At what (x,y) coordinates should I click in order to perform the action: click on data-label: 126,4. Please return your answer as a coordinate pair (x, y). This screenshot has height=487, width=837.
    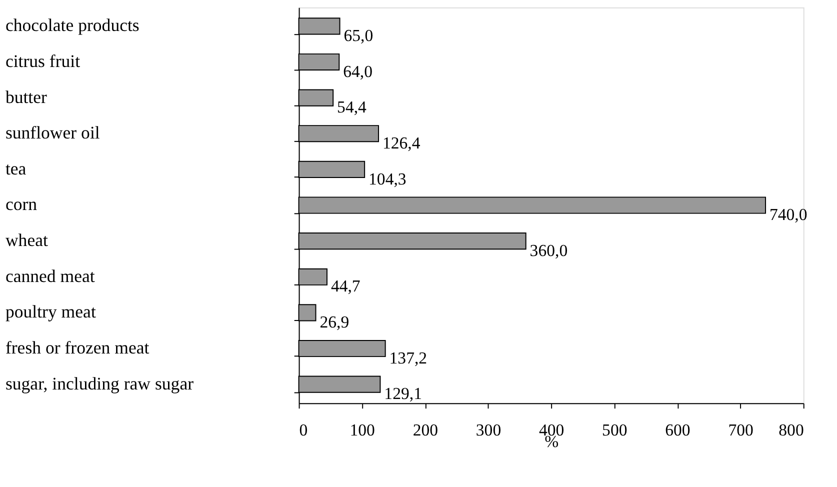
    Looking at the image, I should click on (401, 142).